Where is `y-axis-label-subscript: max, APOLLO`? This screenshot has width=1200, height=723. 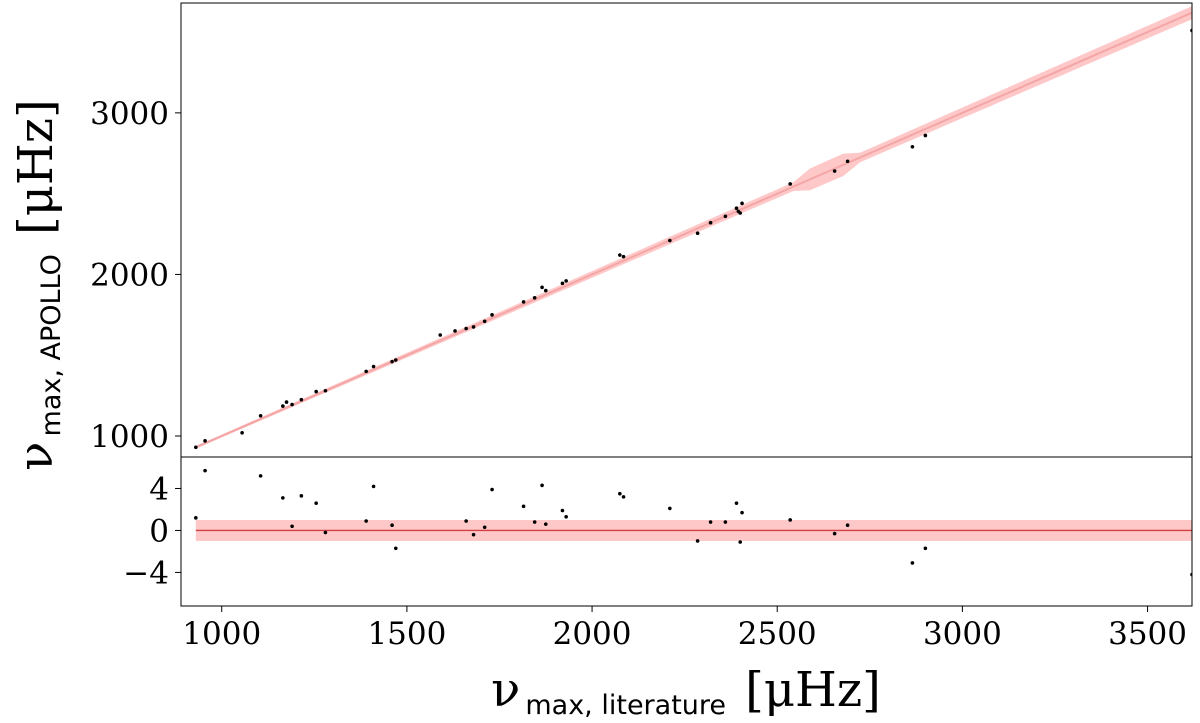
y-axis-label-subscript: max, APOLLO is located at coordinates (51, 345).